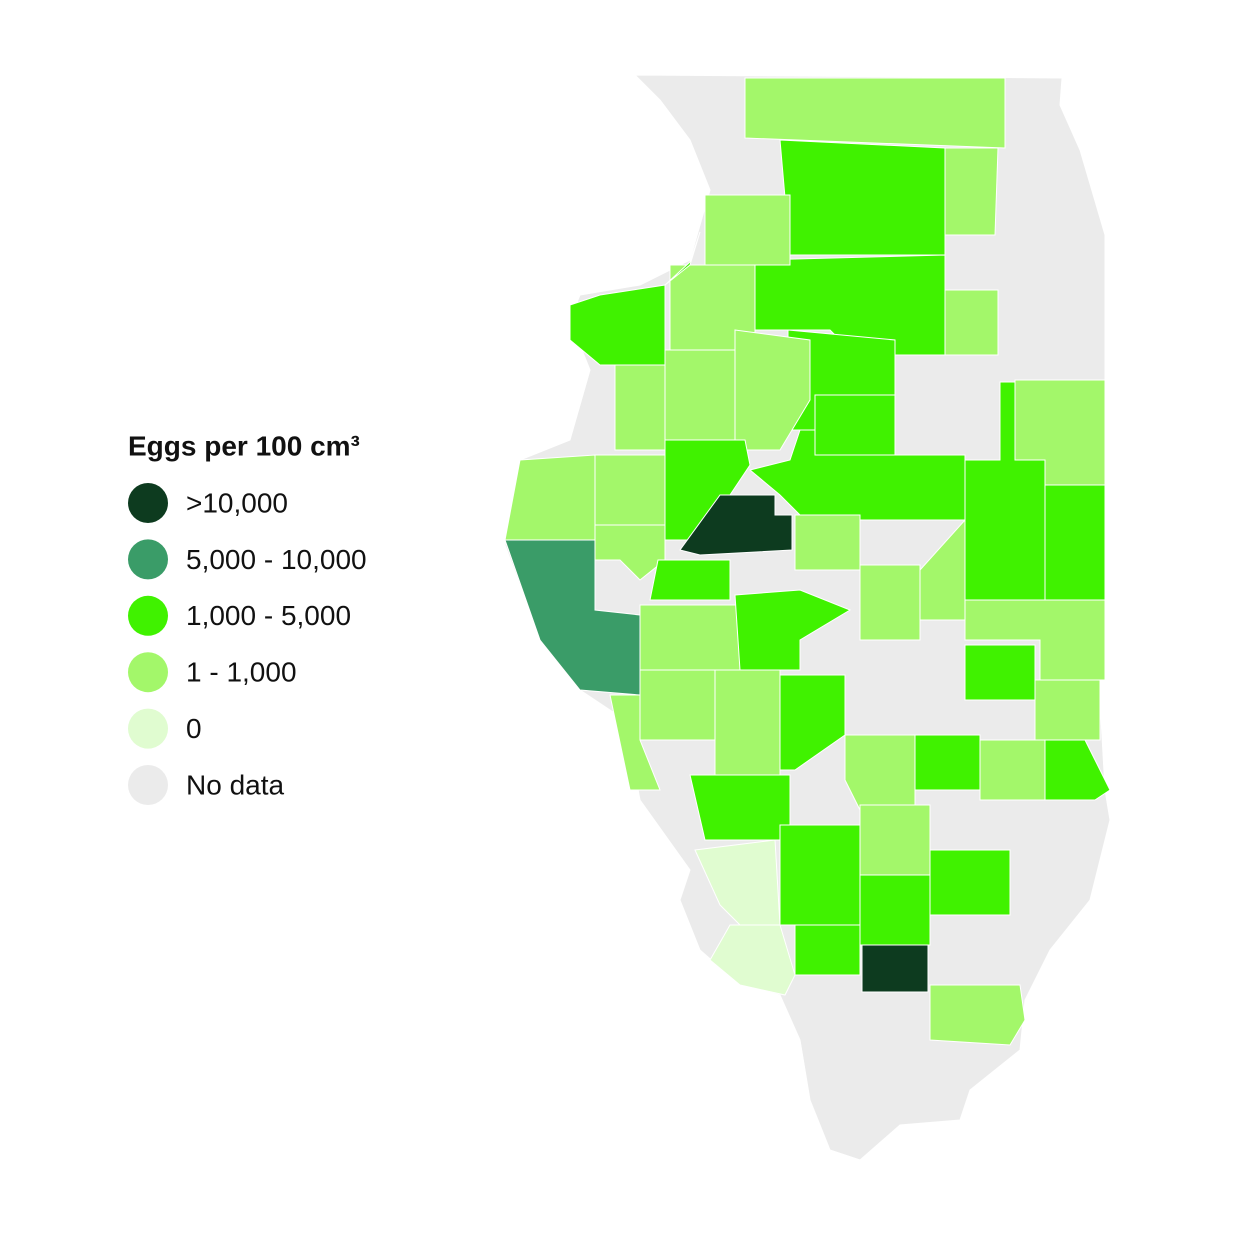  Describe the element at coordinates (235, 784) in the screenshot. I see `legend-label: No data` at that location.